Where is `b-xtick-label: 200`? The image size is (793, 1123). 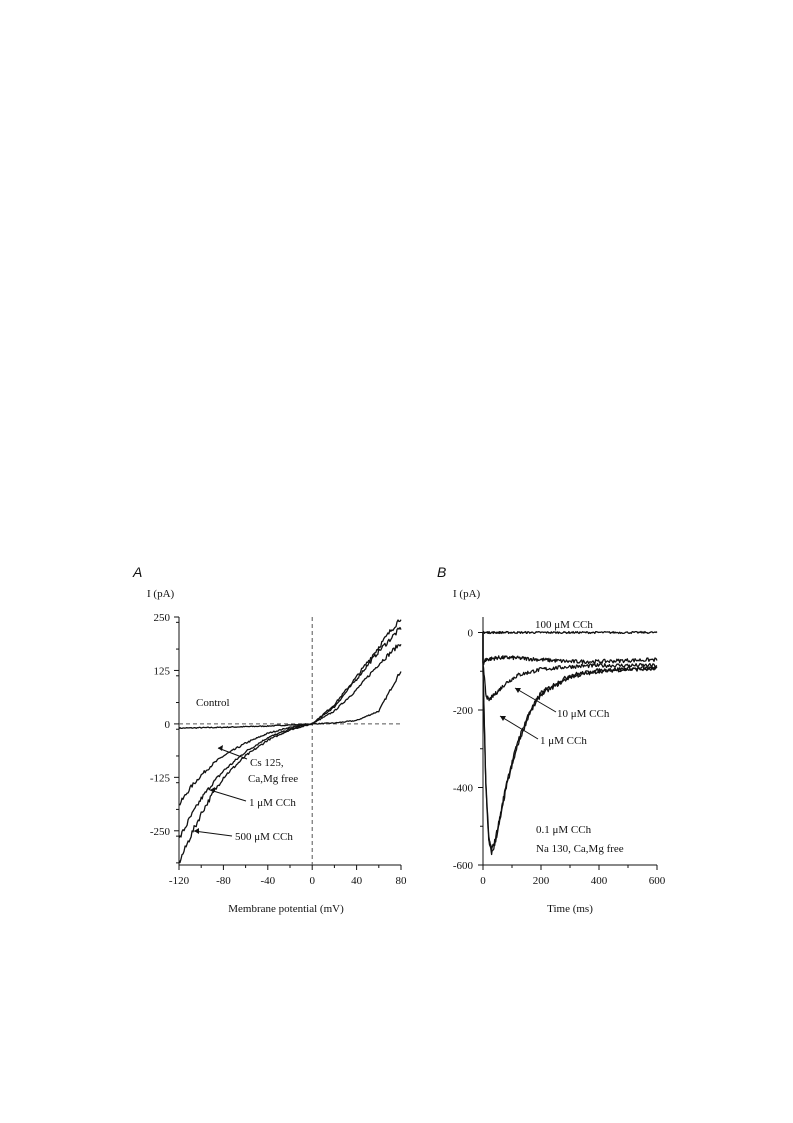 b-xtick-label: 200 is located at coordinates (541, 881).